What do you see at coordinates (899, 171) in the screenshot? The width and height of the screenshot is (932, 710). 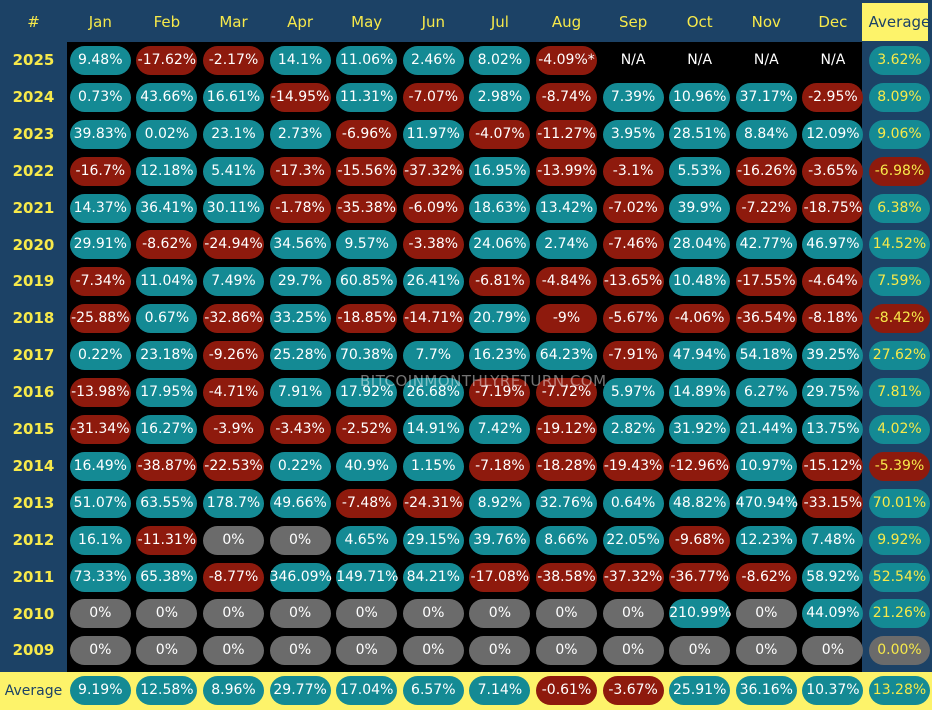 I see `cell-2022-average: -6.98%` at bounding box center [899, 171].